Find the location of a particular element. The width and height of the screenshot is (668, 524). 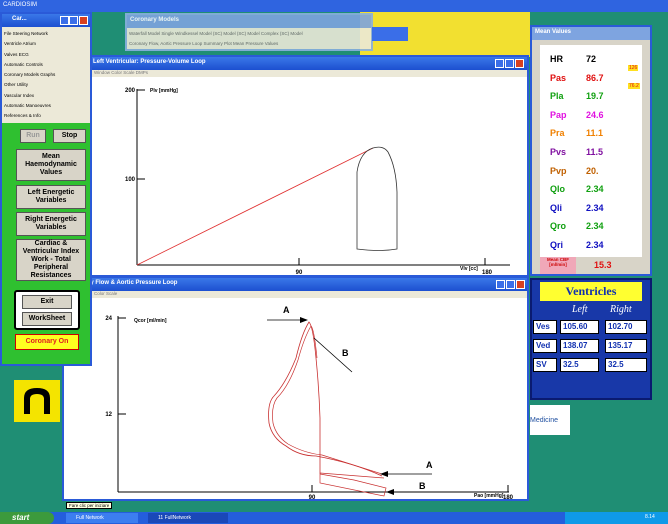

y-axis-label: Plv [mmHg] is located at coordinates (164, 91).